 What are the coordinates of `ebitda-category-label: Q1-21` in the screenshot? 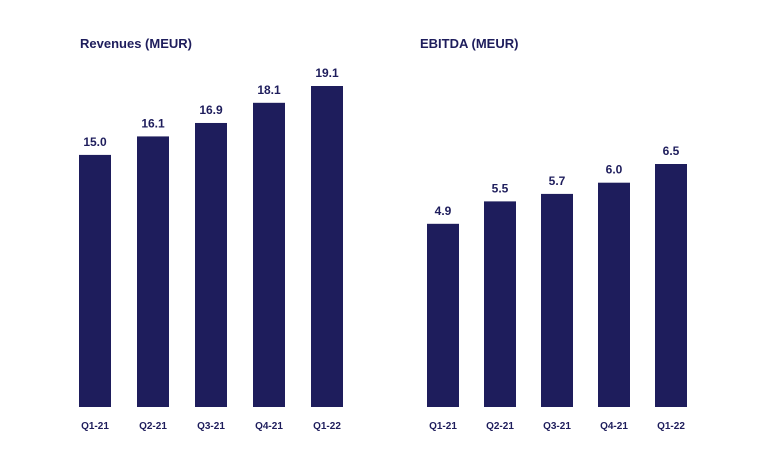 It's located at (443, 426).